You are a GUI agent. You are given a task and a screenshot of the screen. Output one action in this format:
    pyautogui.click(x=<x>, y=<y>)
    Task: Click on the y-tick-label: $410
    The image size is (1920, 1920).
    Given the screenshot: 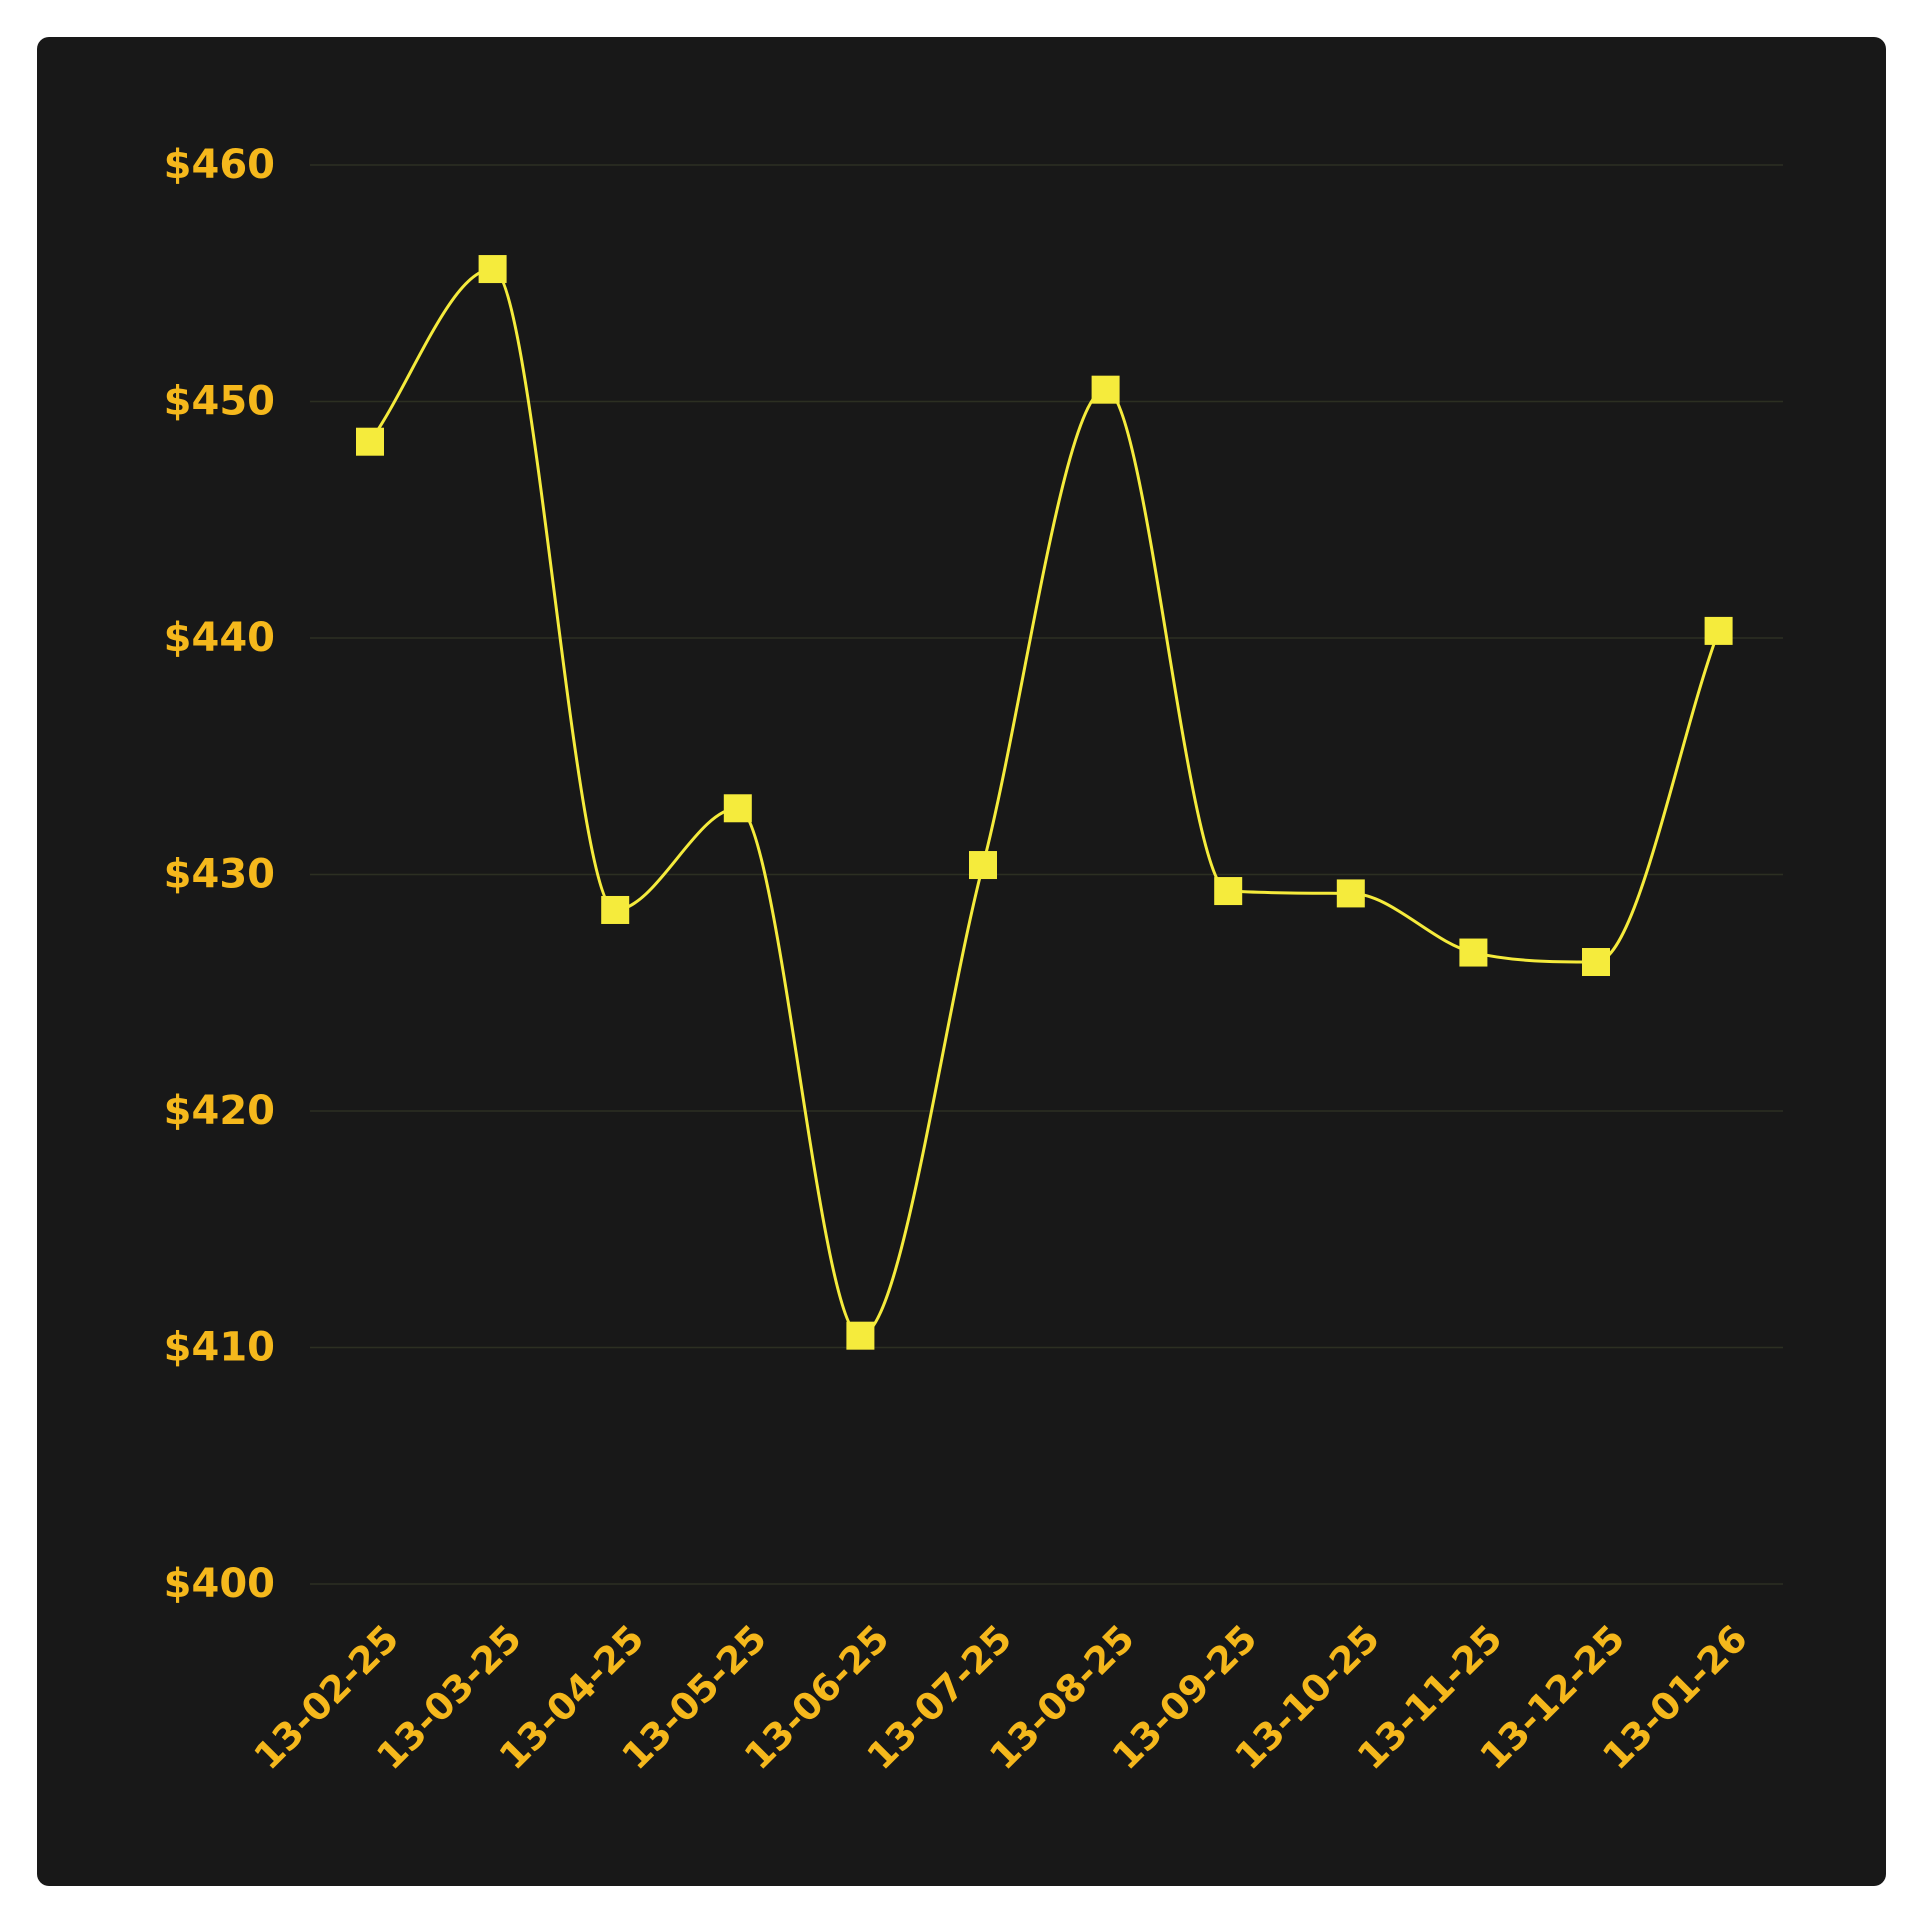 What is the action you would take?
    pyautogui.click(x=219, y=1348)
    